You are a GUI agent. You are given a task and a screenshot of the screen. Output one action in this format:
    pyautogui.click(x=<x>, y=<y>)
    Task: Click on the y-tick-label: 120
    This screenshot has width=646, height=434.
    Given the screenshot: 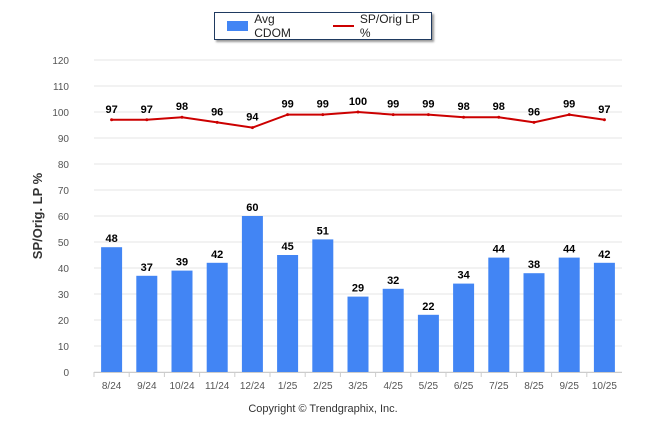 What is the action you would take?
    pyautogui.click(x=60, y=61)
    